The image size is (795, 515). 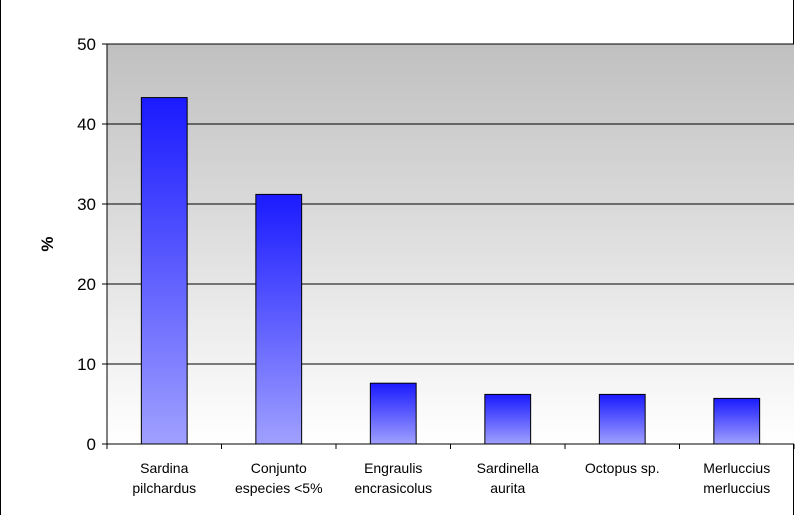 I want to click on y-tick-label: 0, so click(x=91, y=444).